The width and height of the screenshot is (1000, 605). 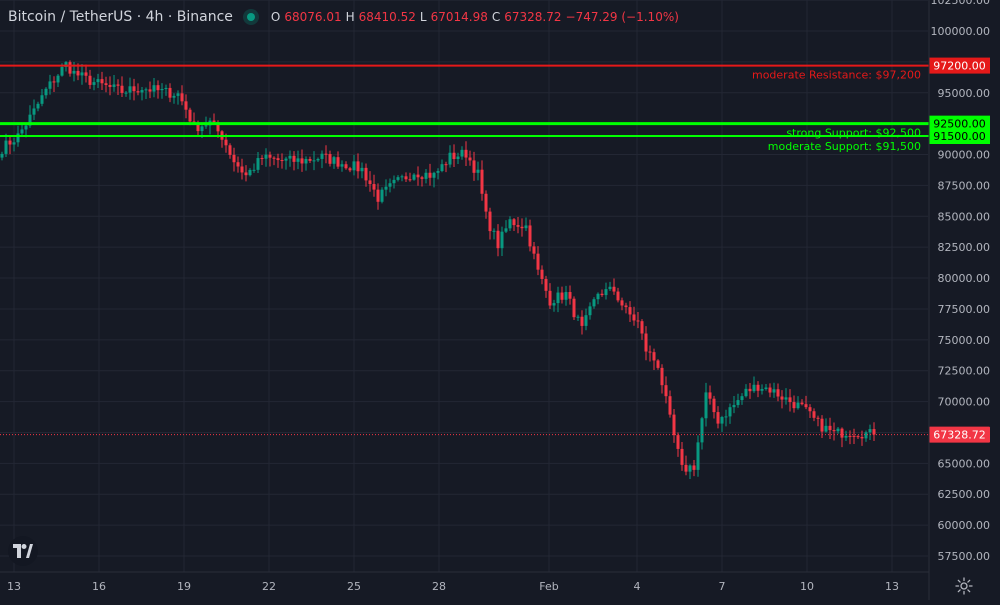 What do you see at coordinates (637, 586) in the screenshot?
I see `time-tick-label: 4` at bounding box center [637, 586].